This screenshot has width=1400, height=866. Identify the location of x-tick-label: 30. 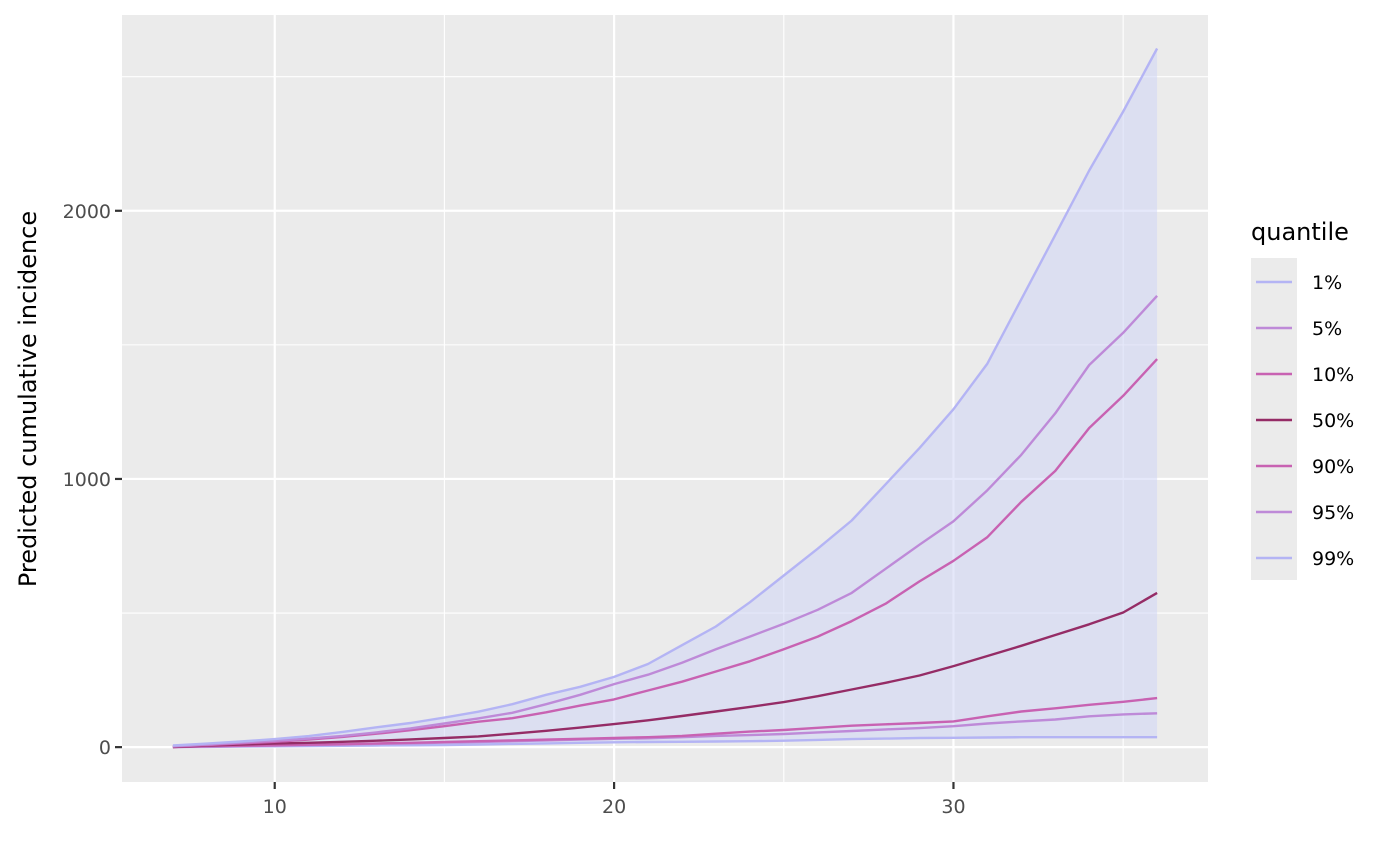
(953, 807).